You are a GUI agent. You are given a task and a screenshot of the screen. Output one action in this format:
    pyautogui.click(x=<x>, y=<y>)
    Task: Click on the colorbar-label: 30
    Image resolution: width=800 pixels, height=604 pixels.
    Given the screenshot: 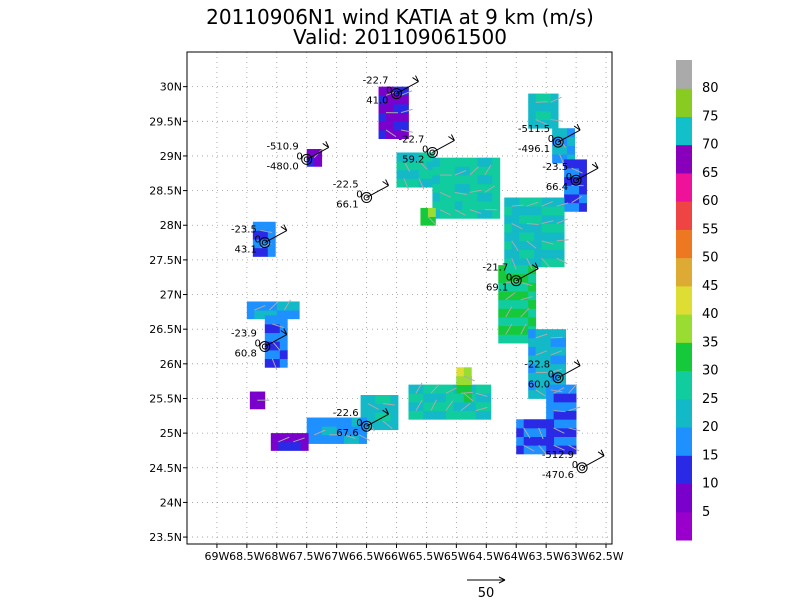 What is the action you would take?
    pyautogui.click(x=710, y=371)
    